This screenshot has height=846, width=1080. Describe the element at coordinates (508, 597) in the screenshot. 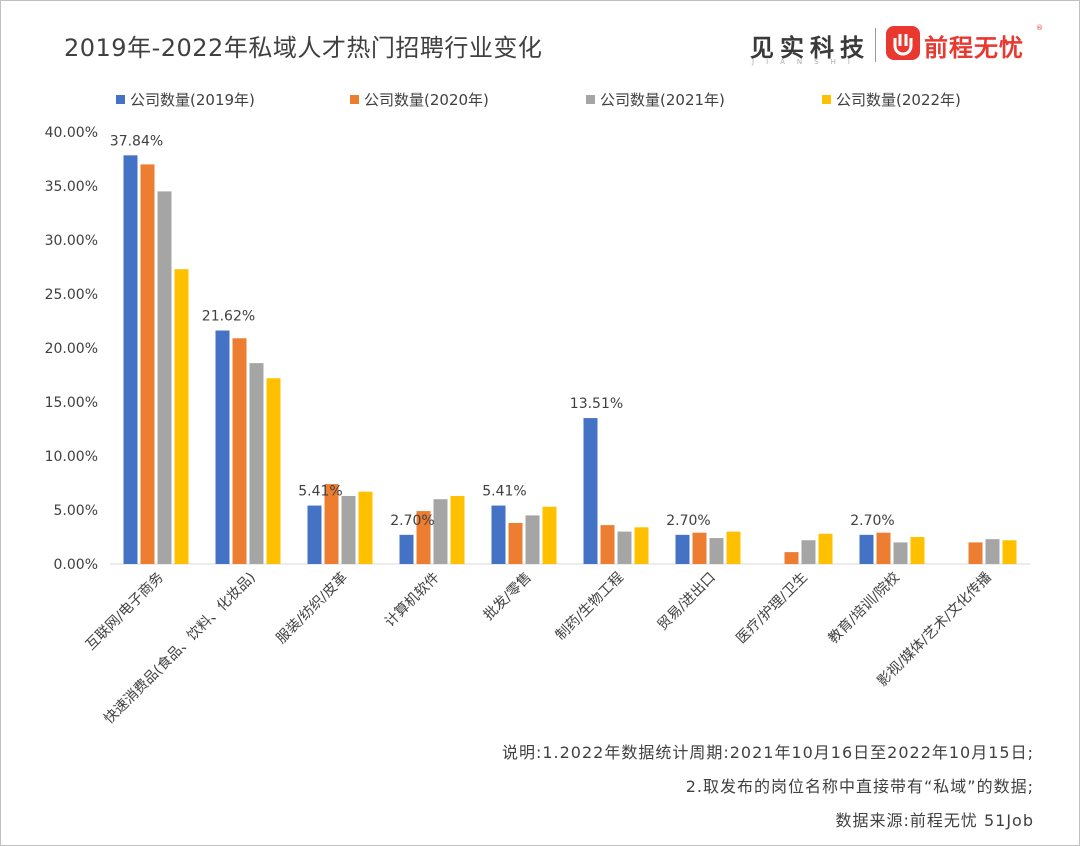

I see `x-tick-label: 批发/零售` at that location.